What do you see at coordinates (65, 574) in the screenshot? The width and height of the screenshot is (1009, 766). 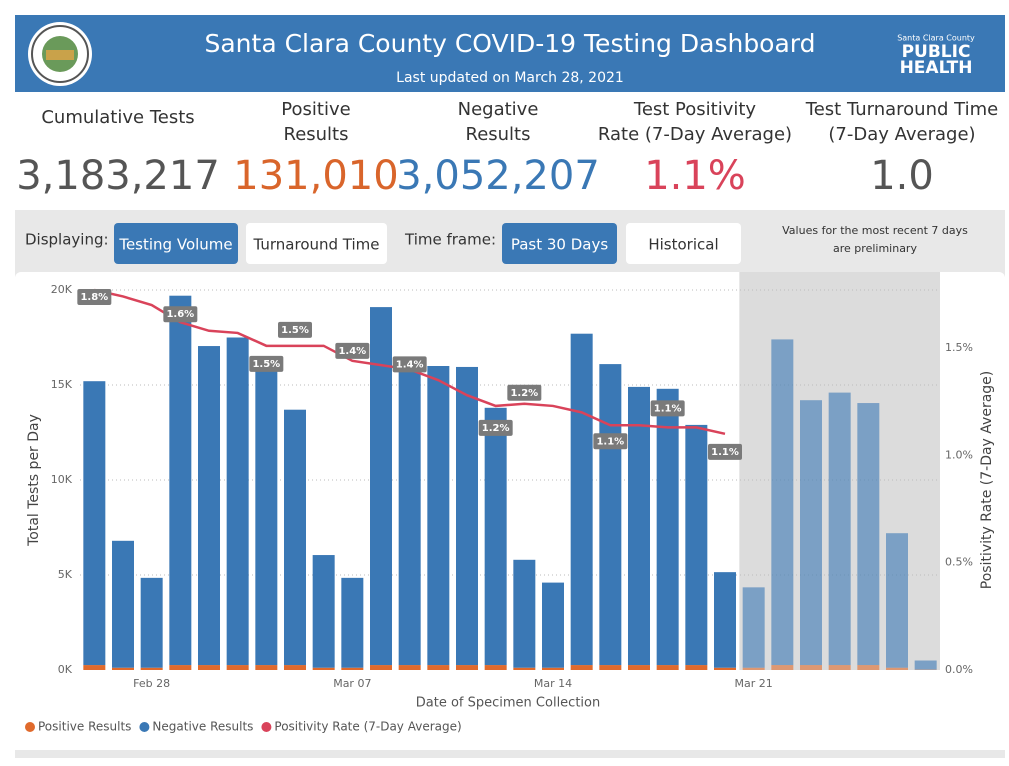 I see `y-tick-label: 5K` at bounding box center [65, 574].